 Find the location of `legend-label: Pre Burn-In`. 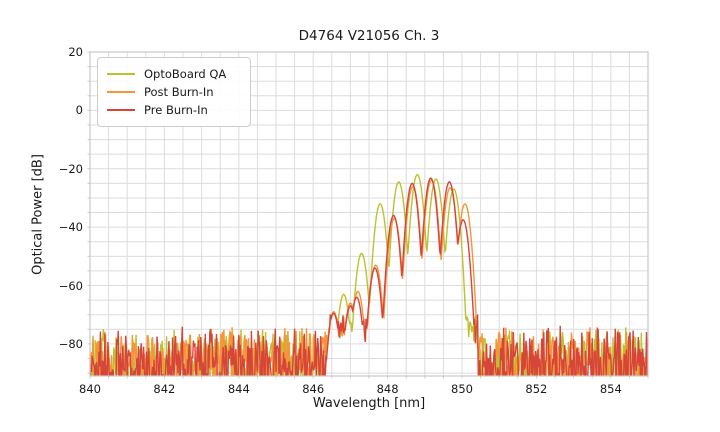

legend-label: Pre Burn-In is located at coordinates (176, 110).